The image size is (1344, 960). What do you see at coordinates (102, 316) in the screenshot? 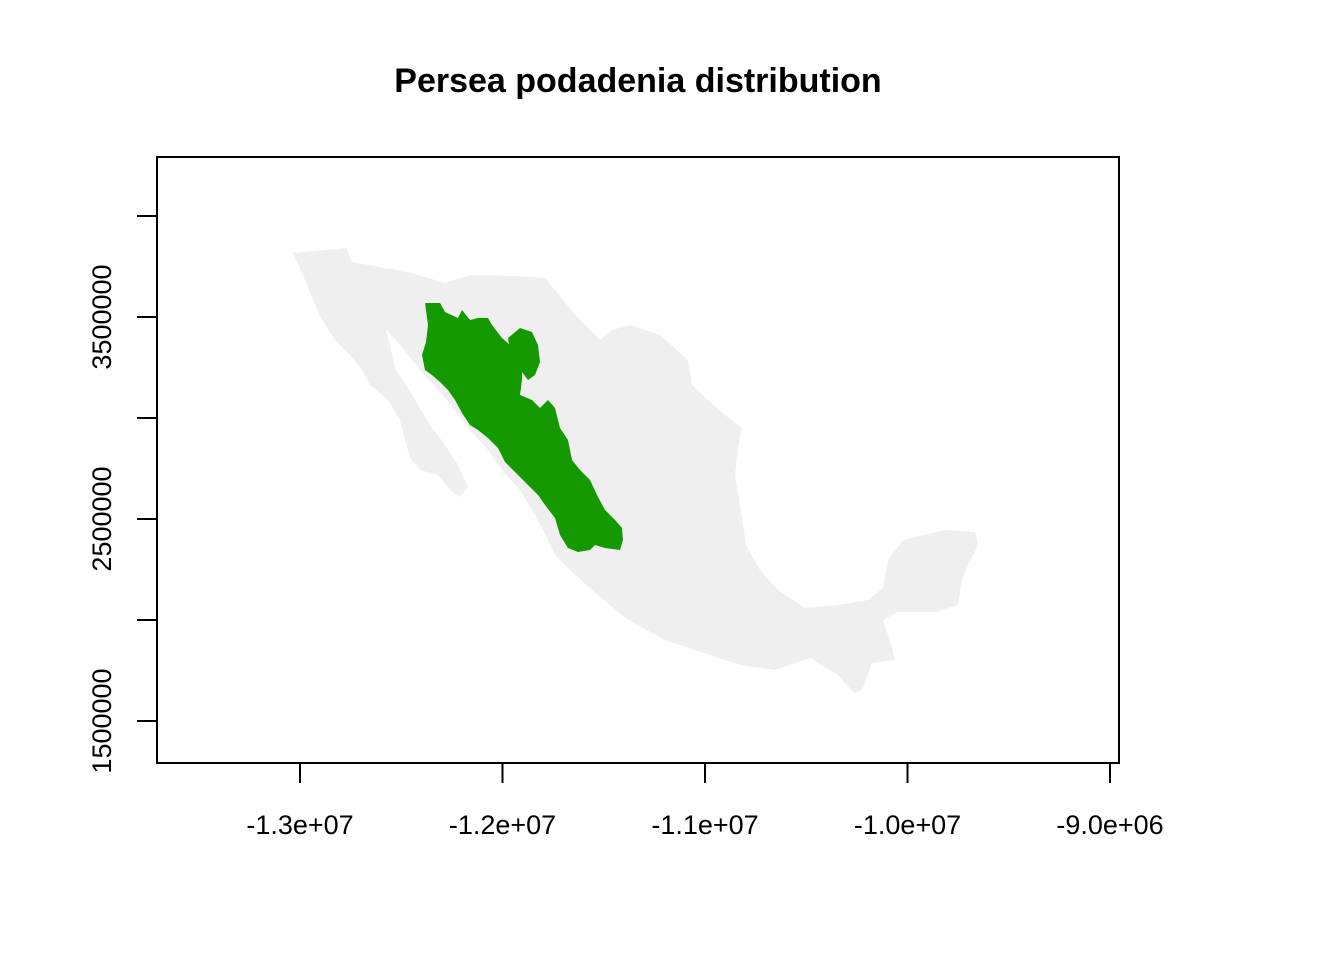
I see `y-tick-label: 3500000` at bounding box center [102, 316].